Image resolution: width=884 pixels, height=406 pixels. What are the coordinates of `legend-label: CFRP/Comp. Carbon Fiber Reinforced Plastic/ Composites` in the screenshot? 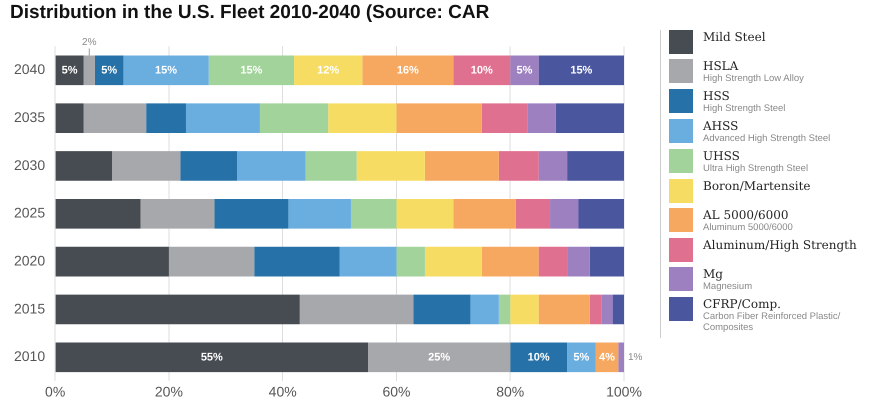 It's located at (772, 315).